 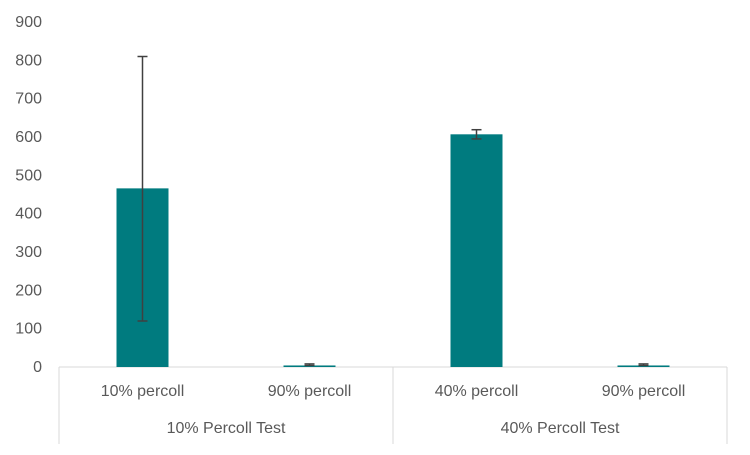 What do you see at coordinates (28, 214) in the screenshot?
I see `y-tick-label: 400` at bounding box center [28, 214].